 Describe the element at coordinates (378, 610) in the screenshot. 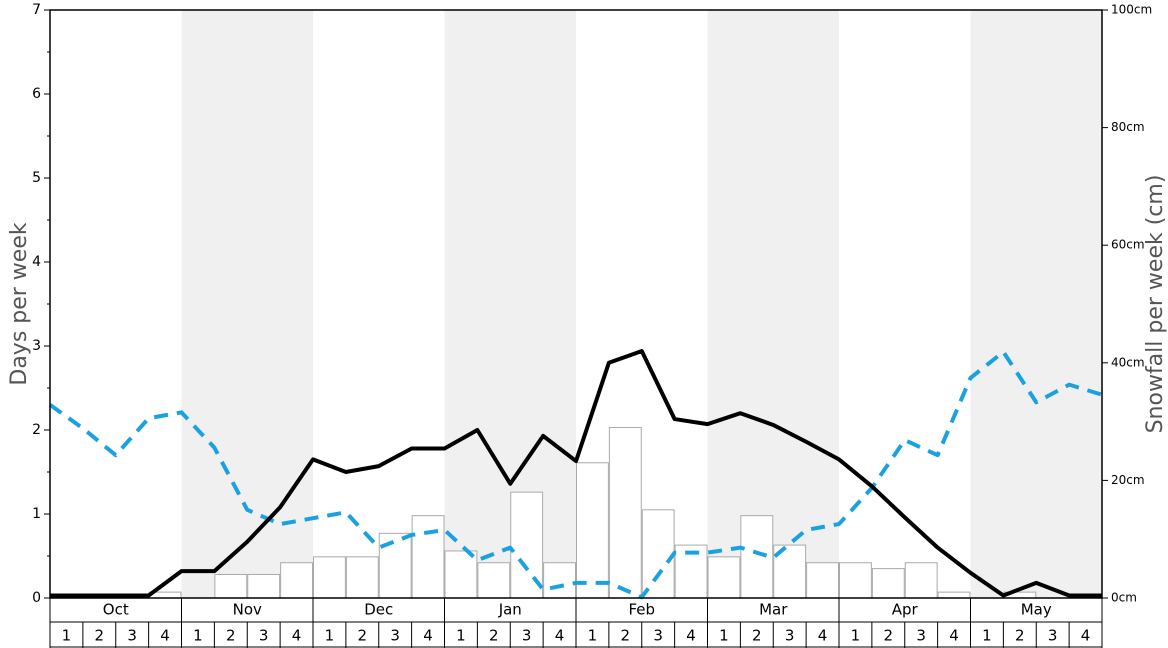

I see `month-label: Dec` at that location.